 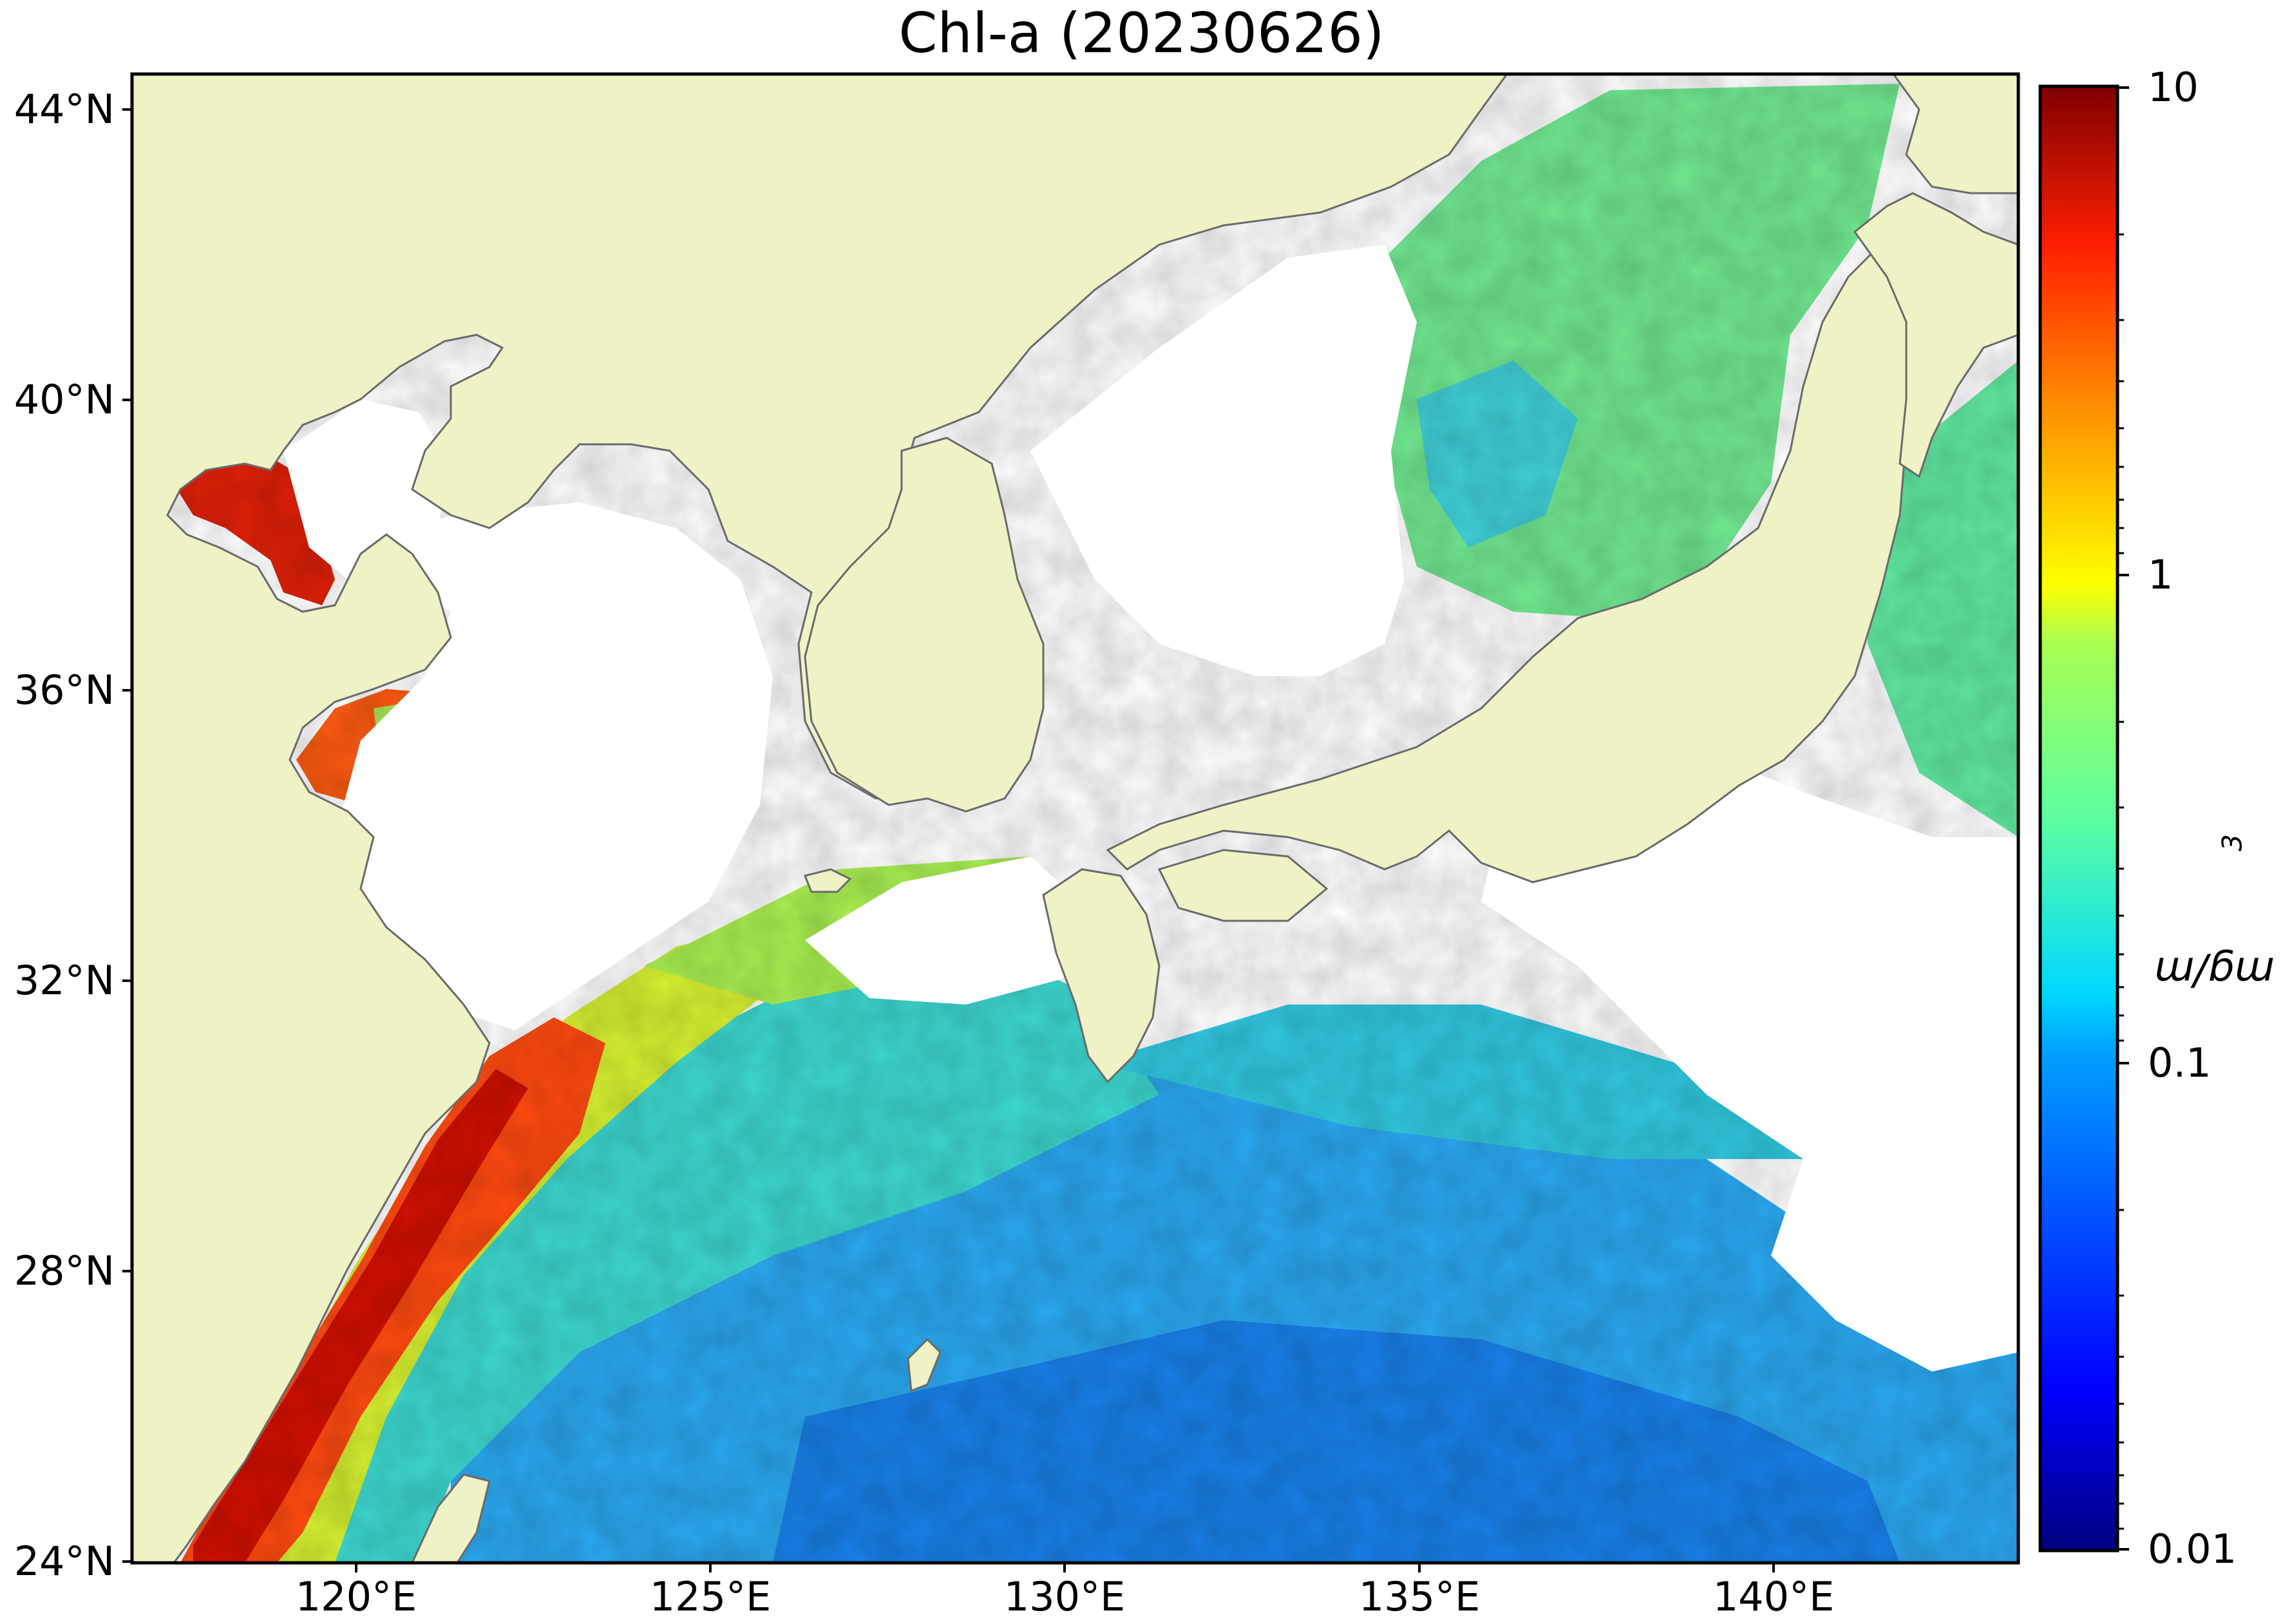 I want to click on colorbar-minor-ticks, so click(x=2120, y=881).